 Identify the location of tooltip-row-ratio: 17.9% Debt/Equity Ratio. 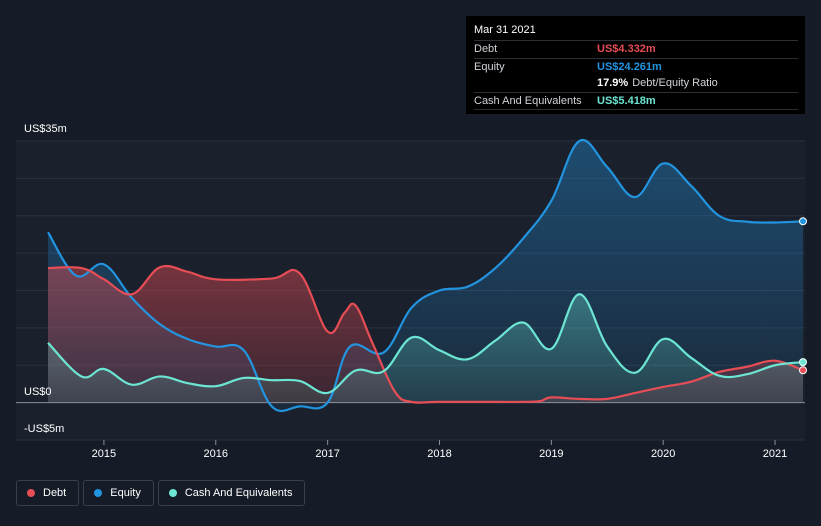
(636, 83).